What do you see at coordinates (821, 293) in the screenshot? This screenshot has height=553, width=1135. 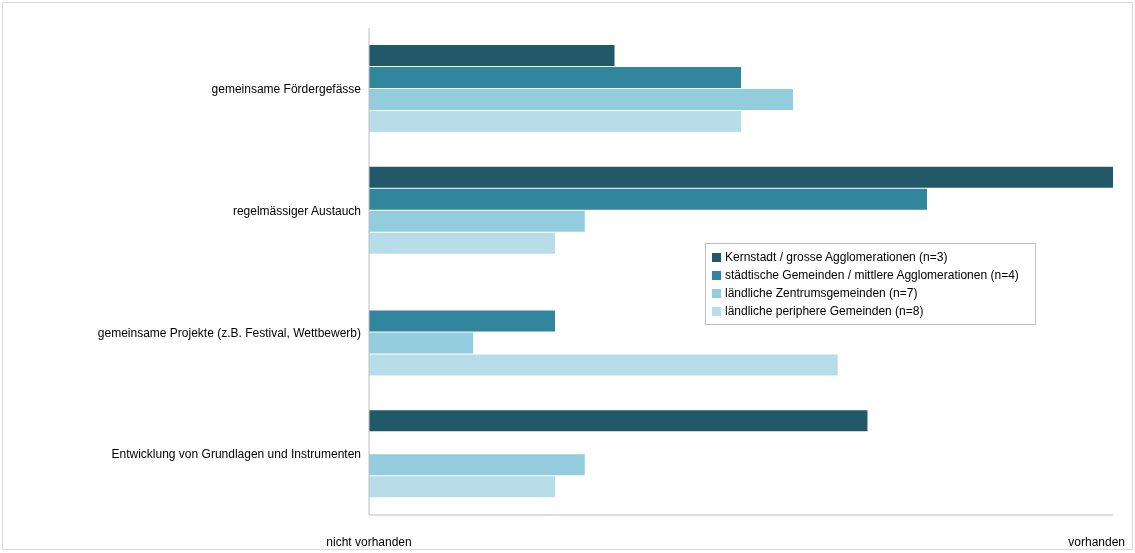 I see `legend-label: ländliche Zentrumsgemeinden (n=7)` at bounding box center [821, 293].